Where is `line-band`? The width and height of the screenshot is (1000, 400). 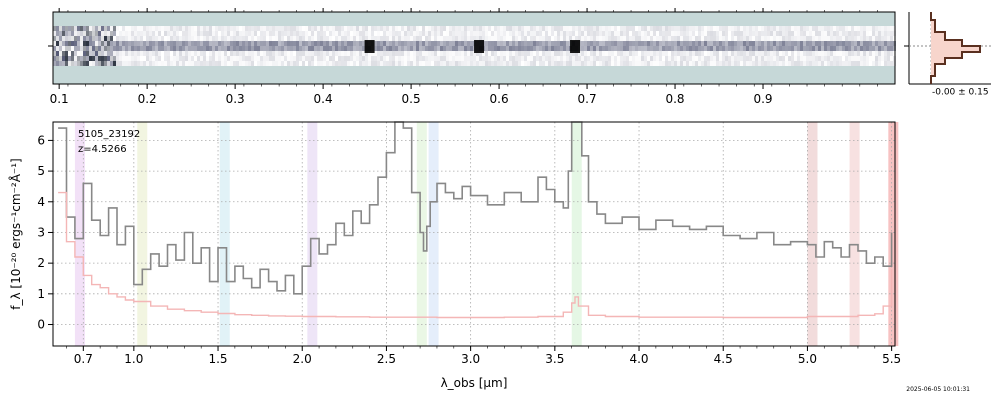 line-band is located at coordinates (79, 234).